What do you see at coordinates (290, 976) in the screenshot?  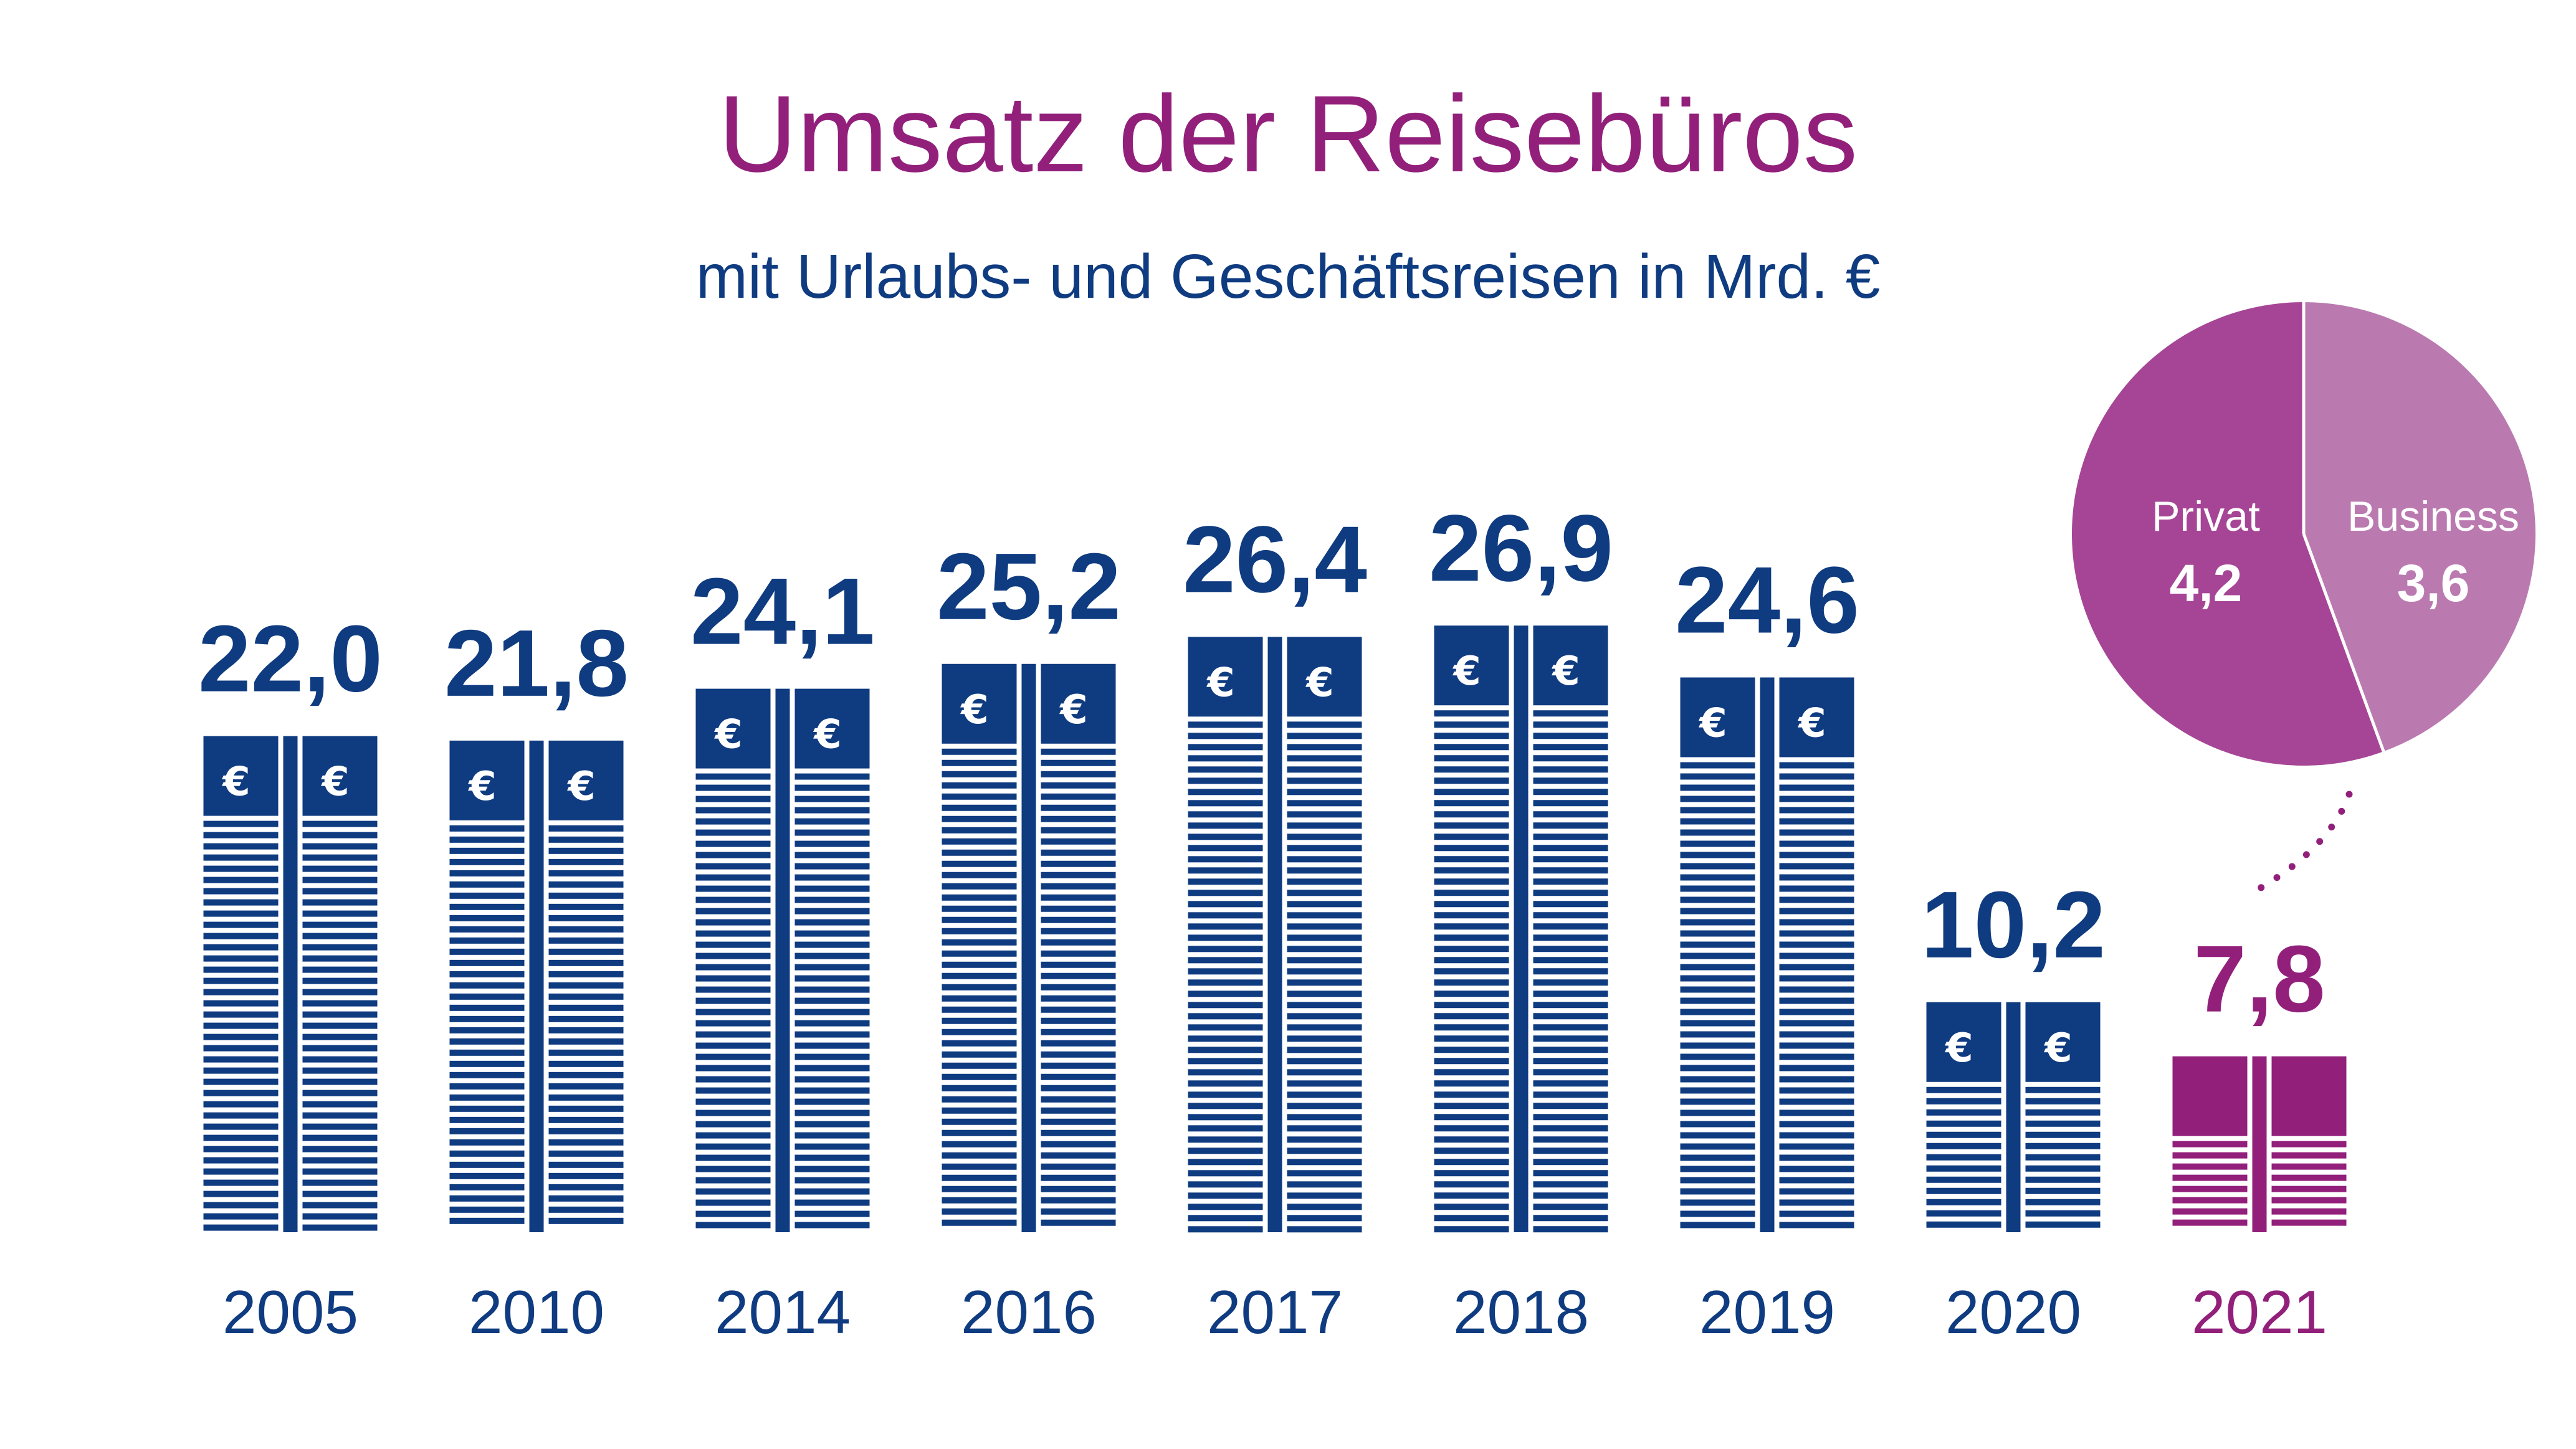 I see `bar-2005: € €22,0 2005` at bounding box center [290, 976].